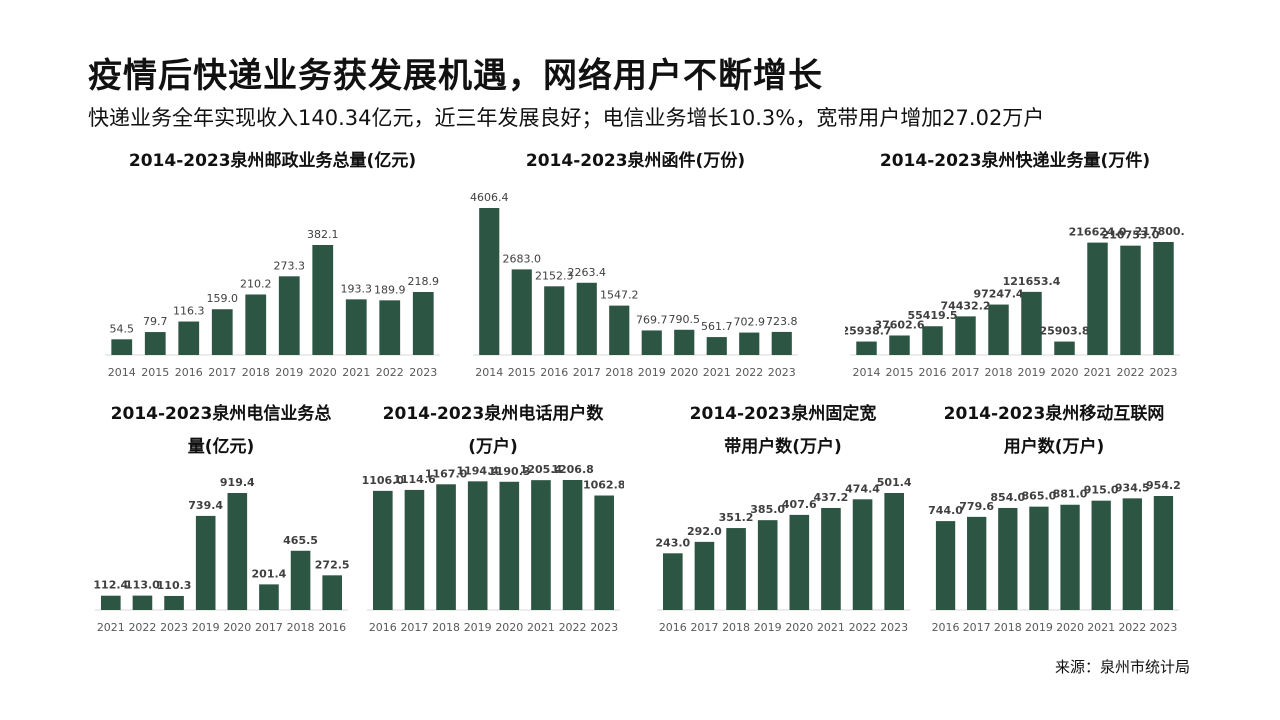  What do you see at coordinates (477, 470) in the screenshot?
I see `bar-value-label: 1194.4` at bounding box center [477, 470].